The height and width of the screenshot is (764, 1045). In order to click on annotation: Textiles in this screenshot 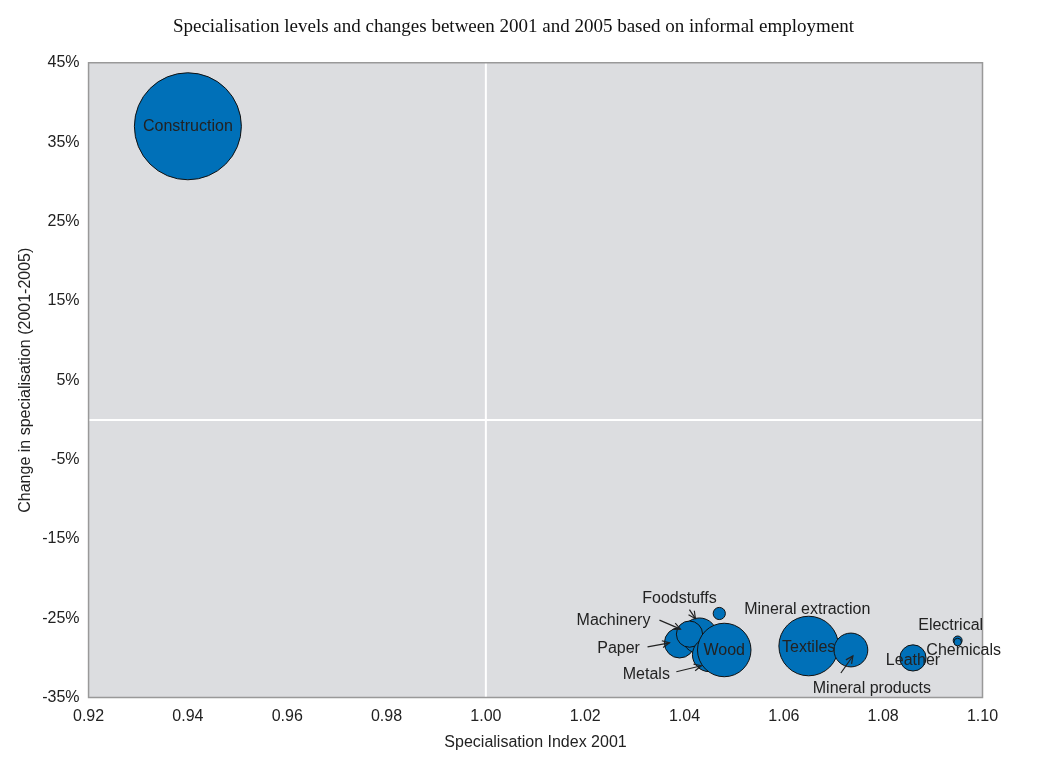, I will do `click(809, 647)`.